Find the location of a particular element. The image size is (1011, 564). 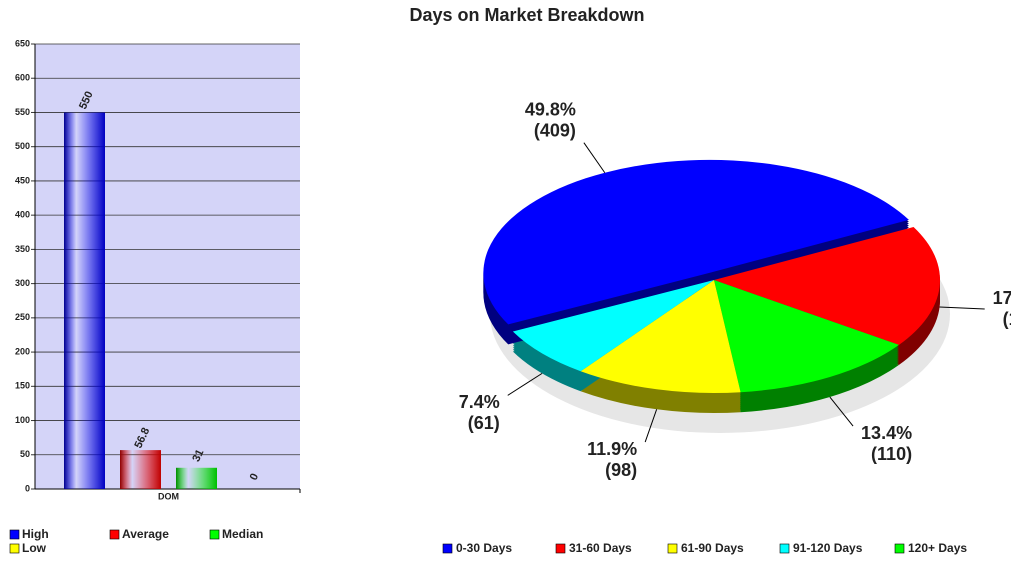

percent-label: 7.4% is located at coordinates (479, 402).